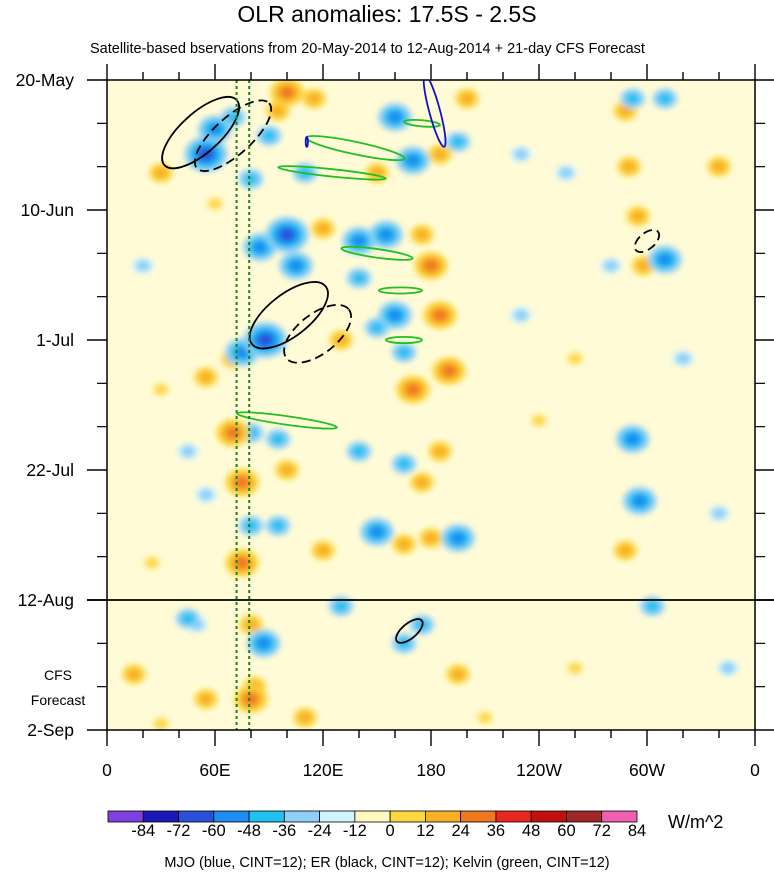 The width and height of the screenshot is (774, 878). Describe the element at coordinates (323, 770) in the screenshot. I see `x-tick-label: 120E` at that location.